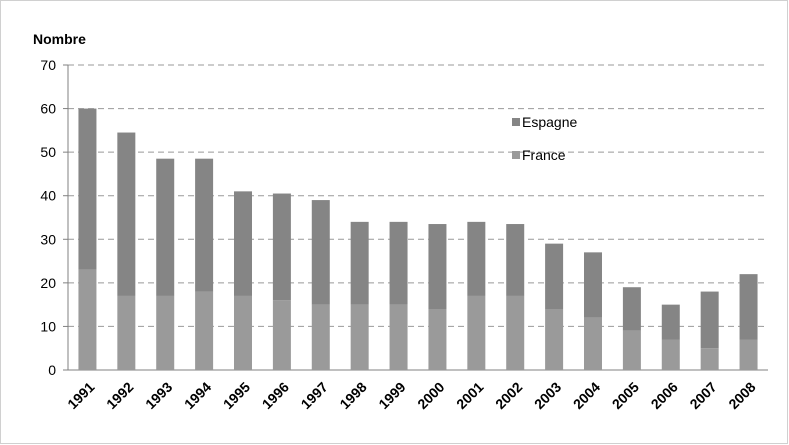 The height and width of the screenshot is (445, 789). Describe the element at coordinates (549, 122) in the screenshot. I see `legend-label: Espagne` at that location.